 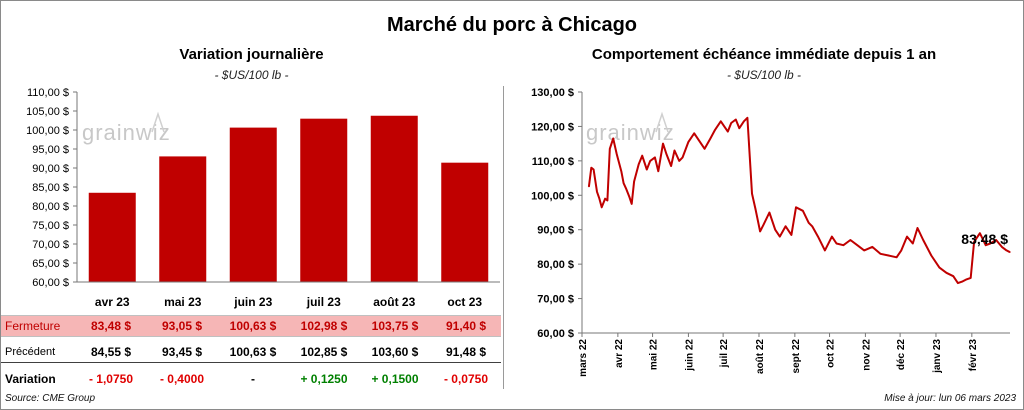 I want to click on bar-x-tick-label: mai 23, so click(x=183, y=302).